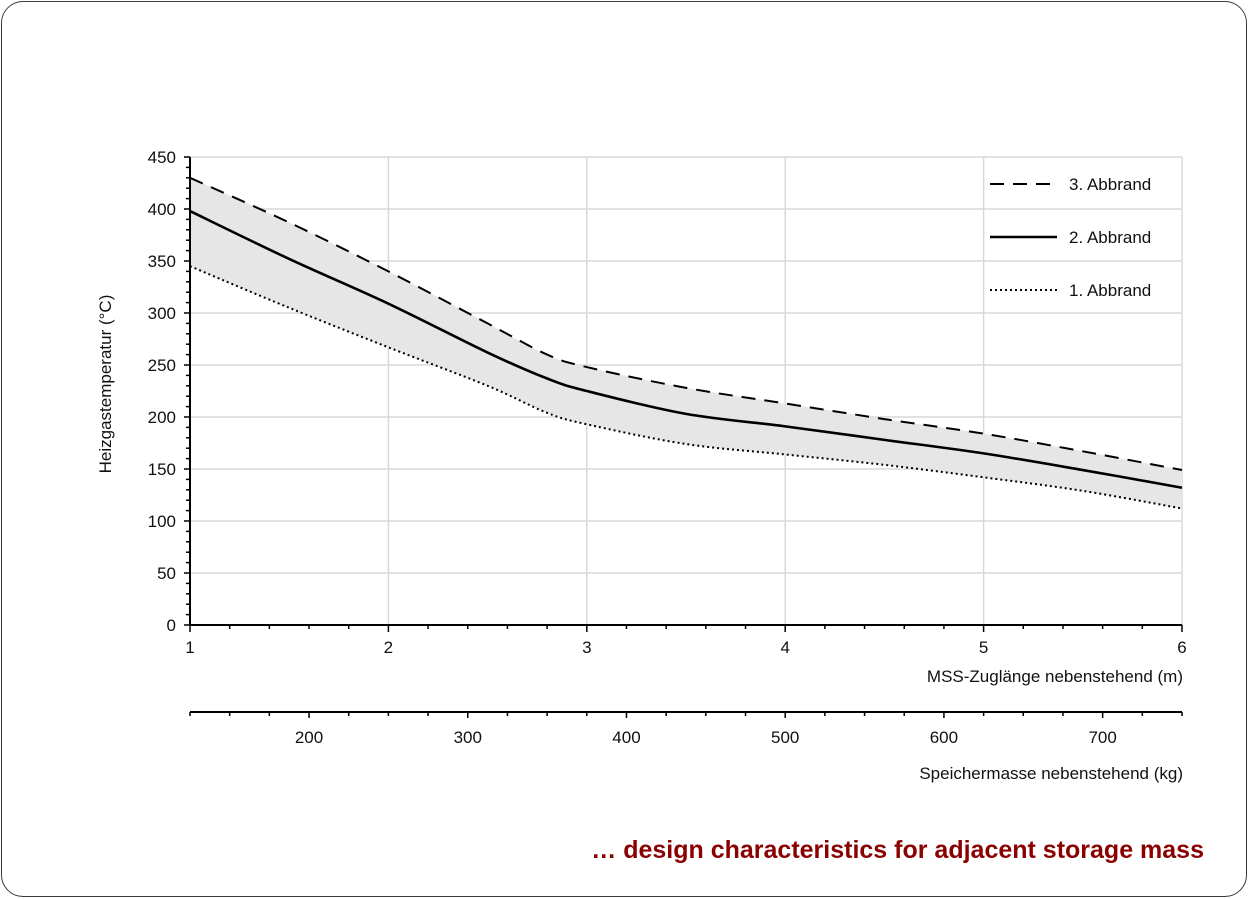  Describe the element at coordinates (162, 365) in the screenshot. I see `y-tick-label: 250` at that location.